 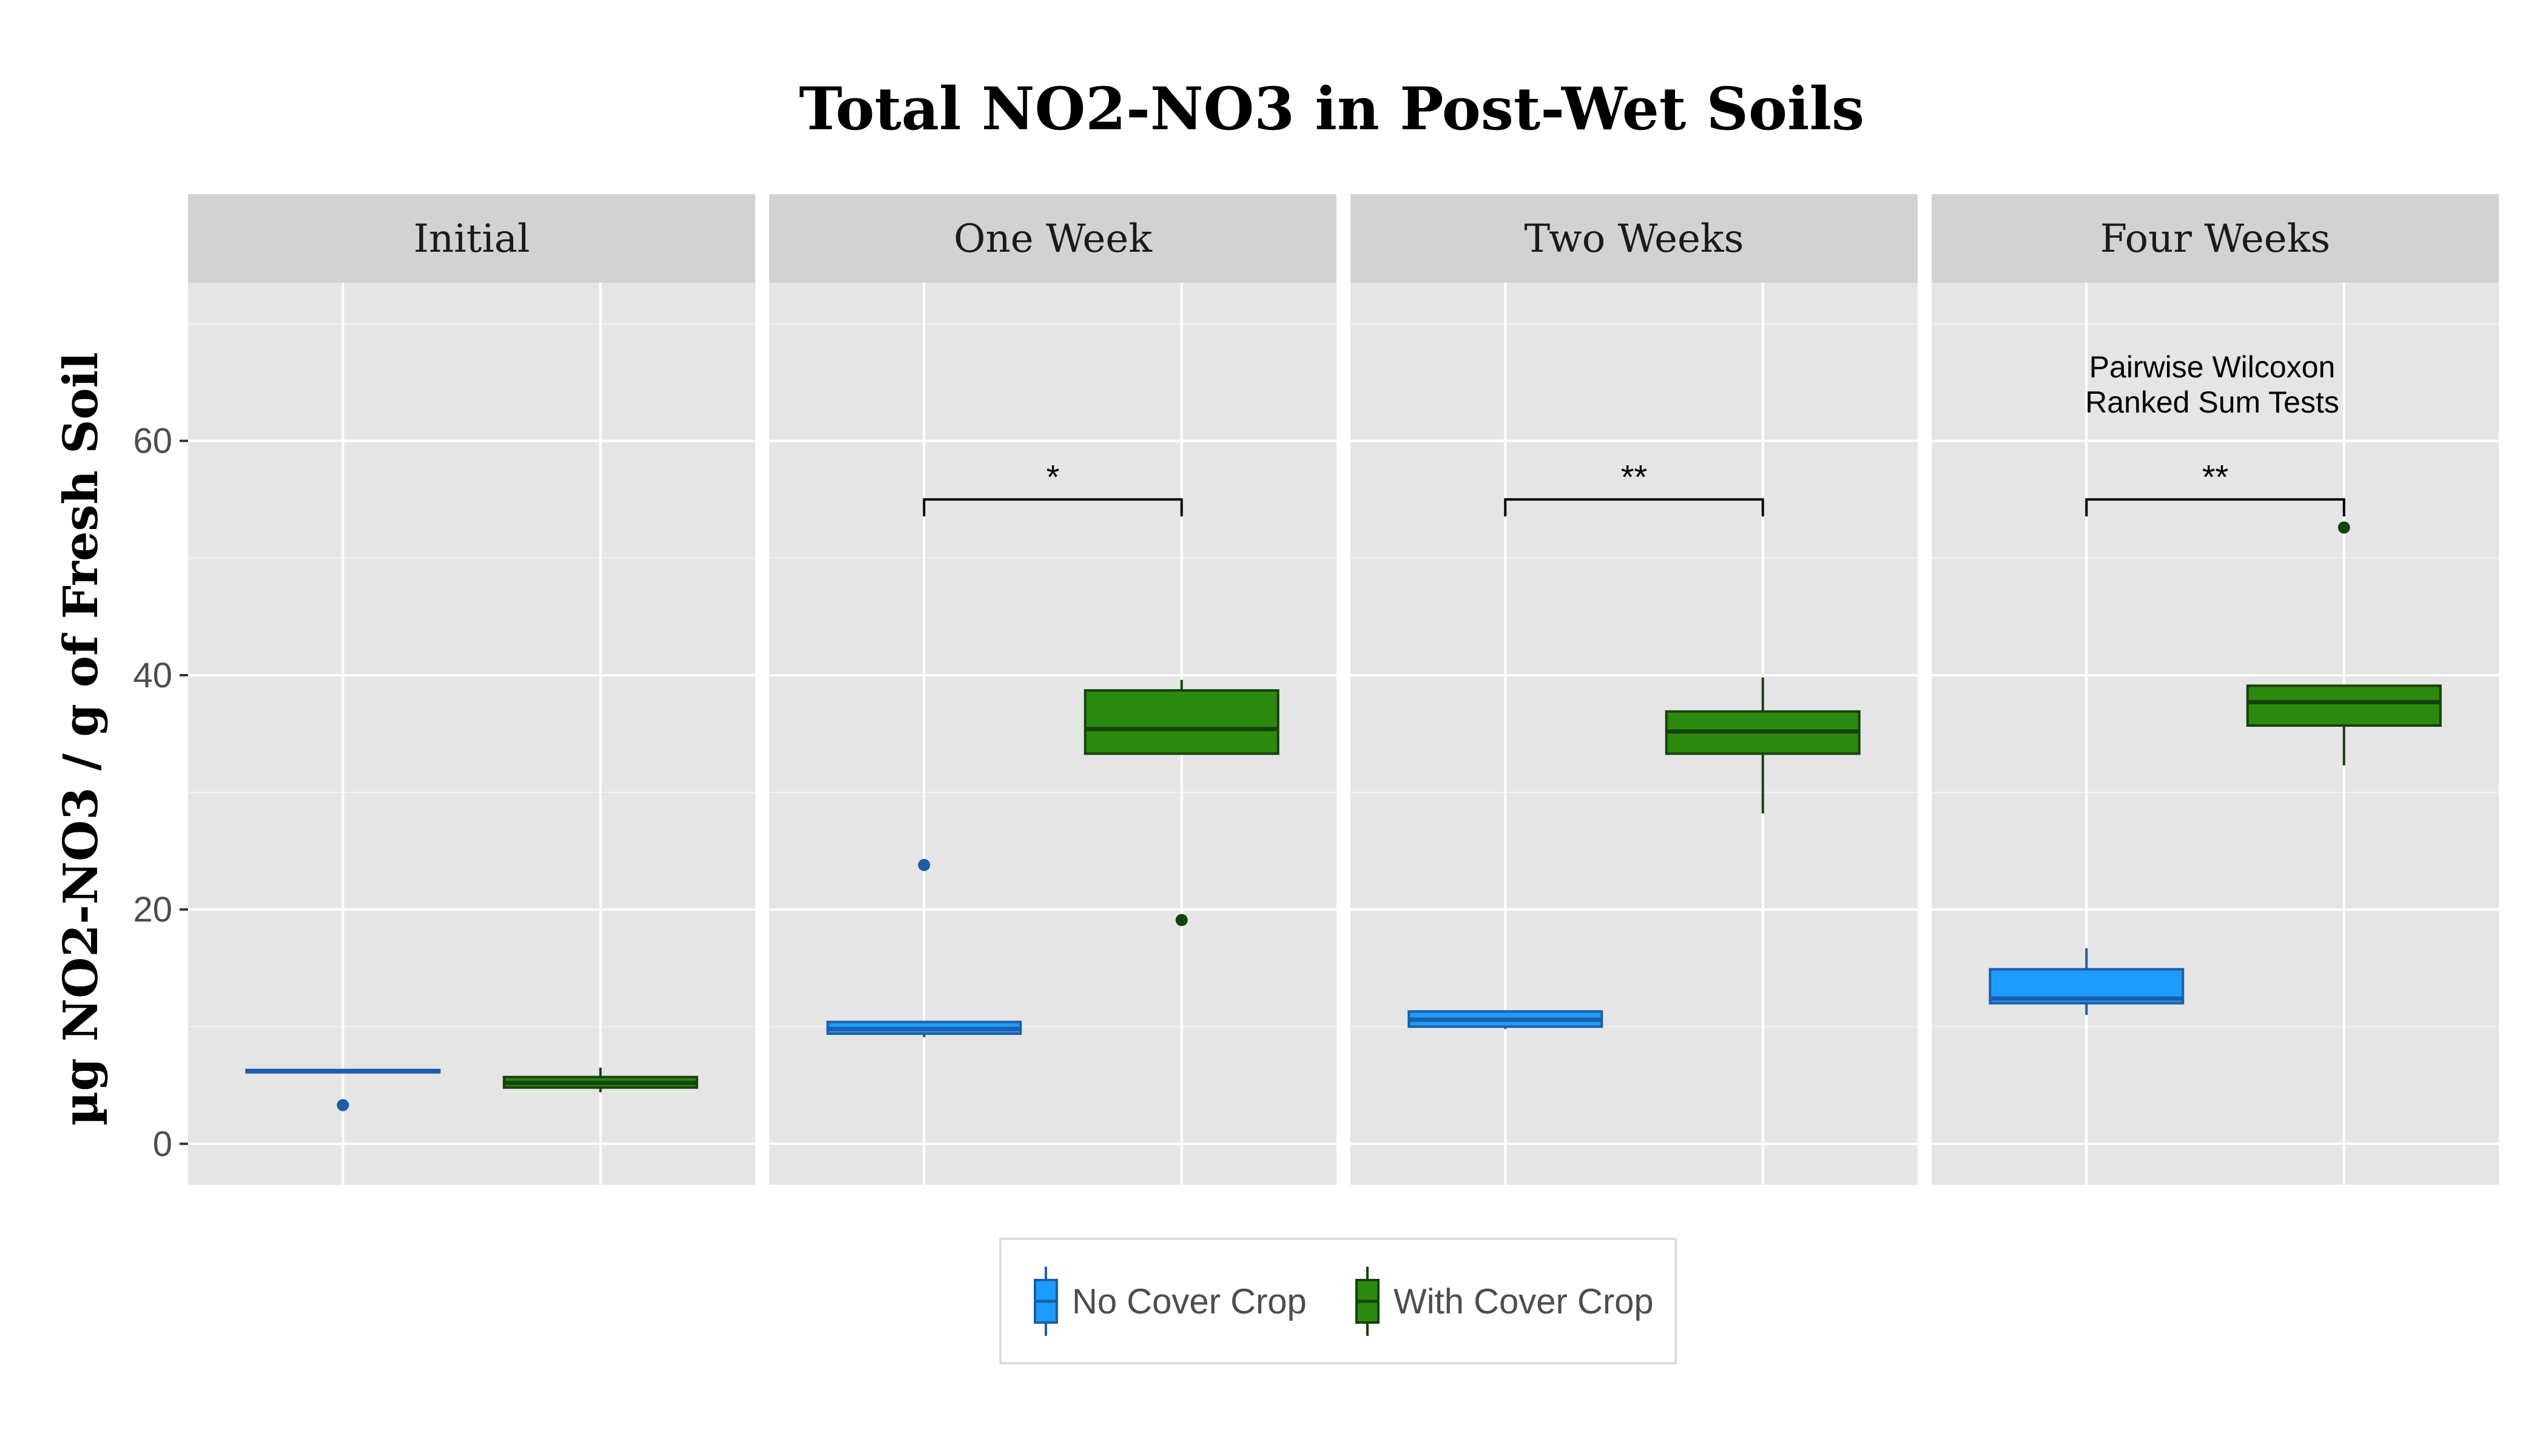 What do you see at coordinates (152, 675) in the screenshot?
I see `y-tick-label: 40` at bounding box center [152, 675].